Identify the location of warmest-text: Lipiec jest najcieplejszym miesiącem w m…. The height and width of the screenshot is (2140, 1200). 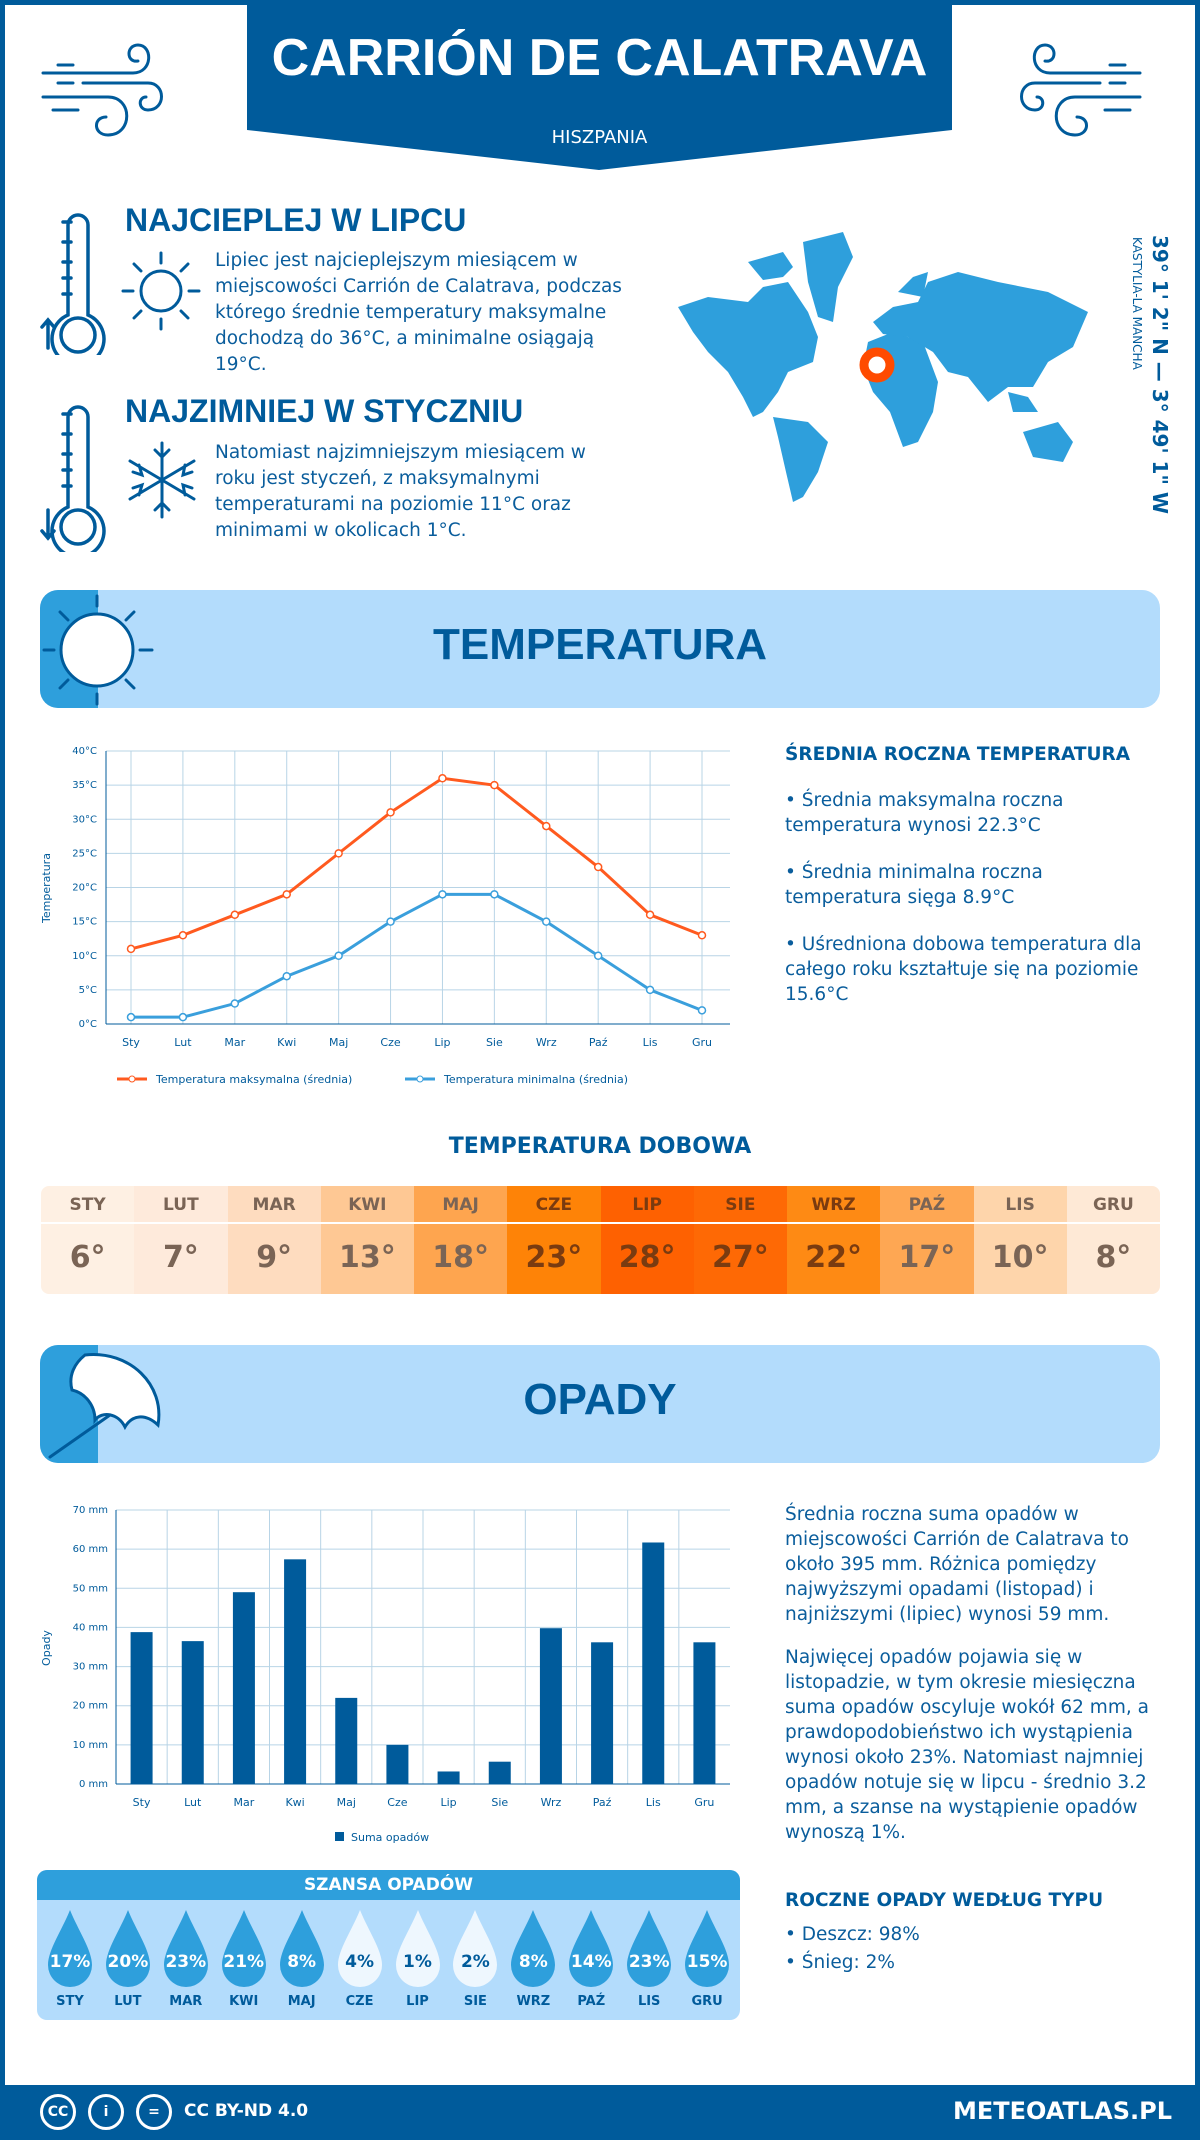
(418, 312).